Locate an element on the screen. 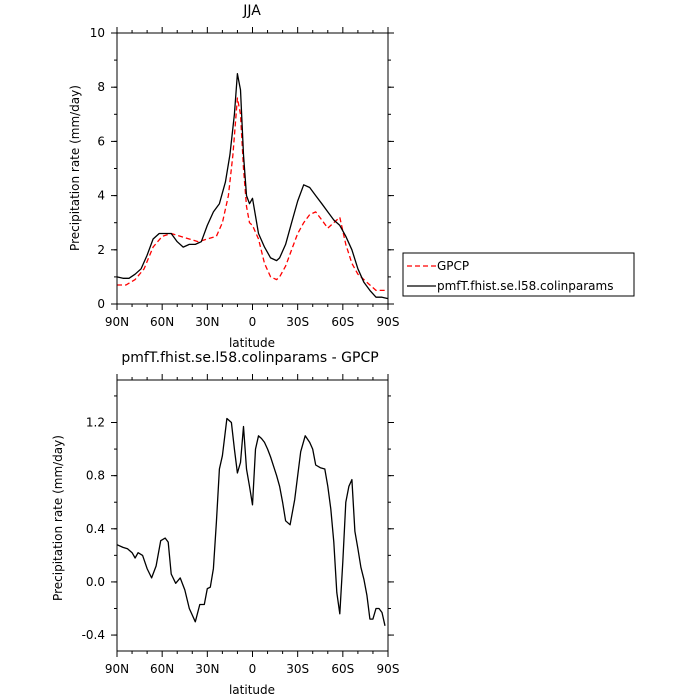  y-tick-label: 0 is located at coordinates (101, 304).